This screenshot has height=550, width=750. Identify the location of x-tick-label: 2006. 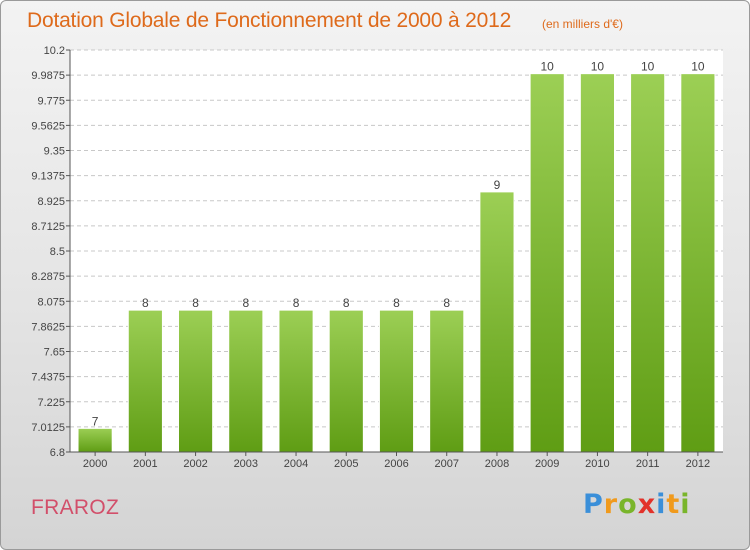
(396, 464).